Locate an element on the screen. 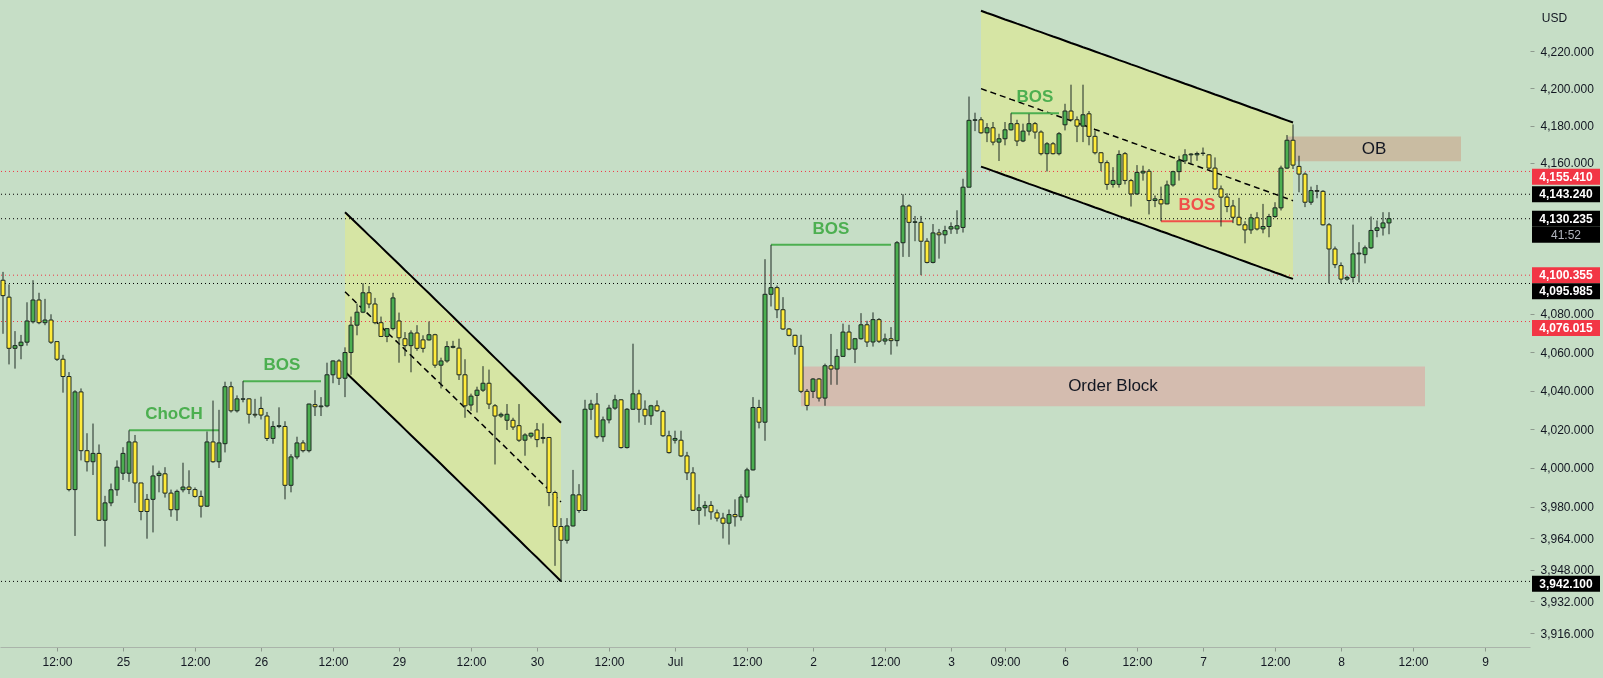 The height and width of the screenshot is (678, 1603). y-tick-label: 3,948.000 is located at coordinates (1567, 570).